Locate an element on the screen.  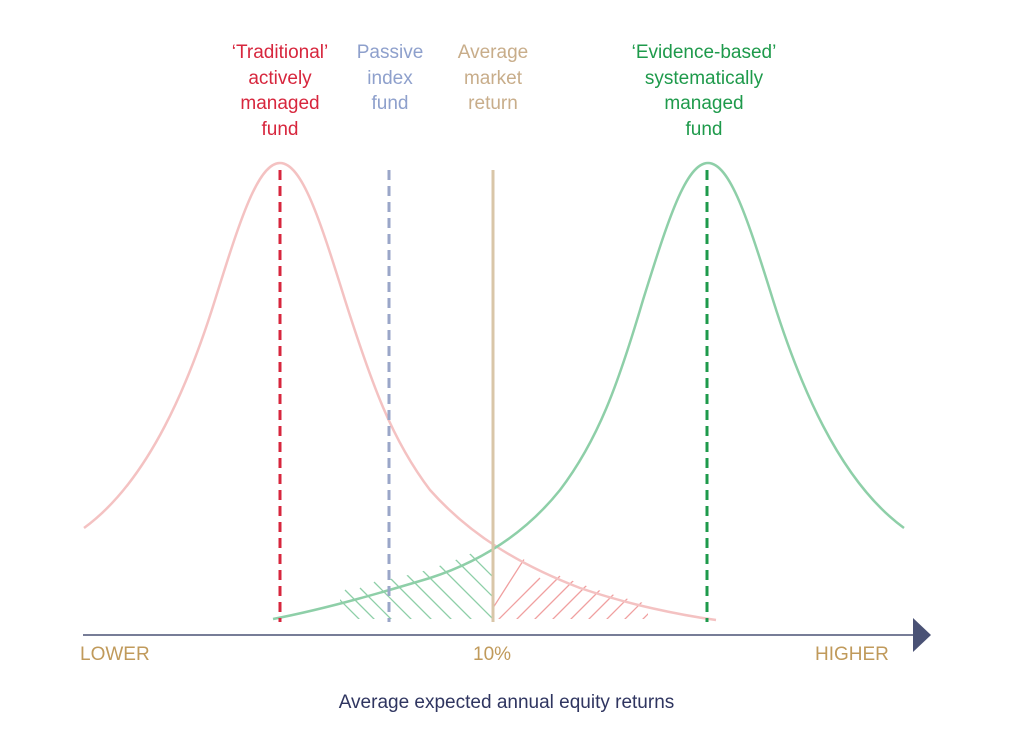
traditional-fund-label: ‘Traditional’ actively managed fund is located at coordinates (280, 91).